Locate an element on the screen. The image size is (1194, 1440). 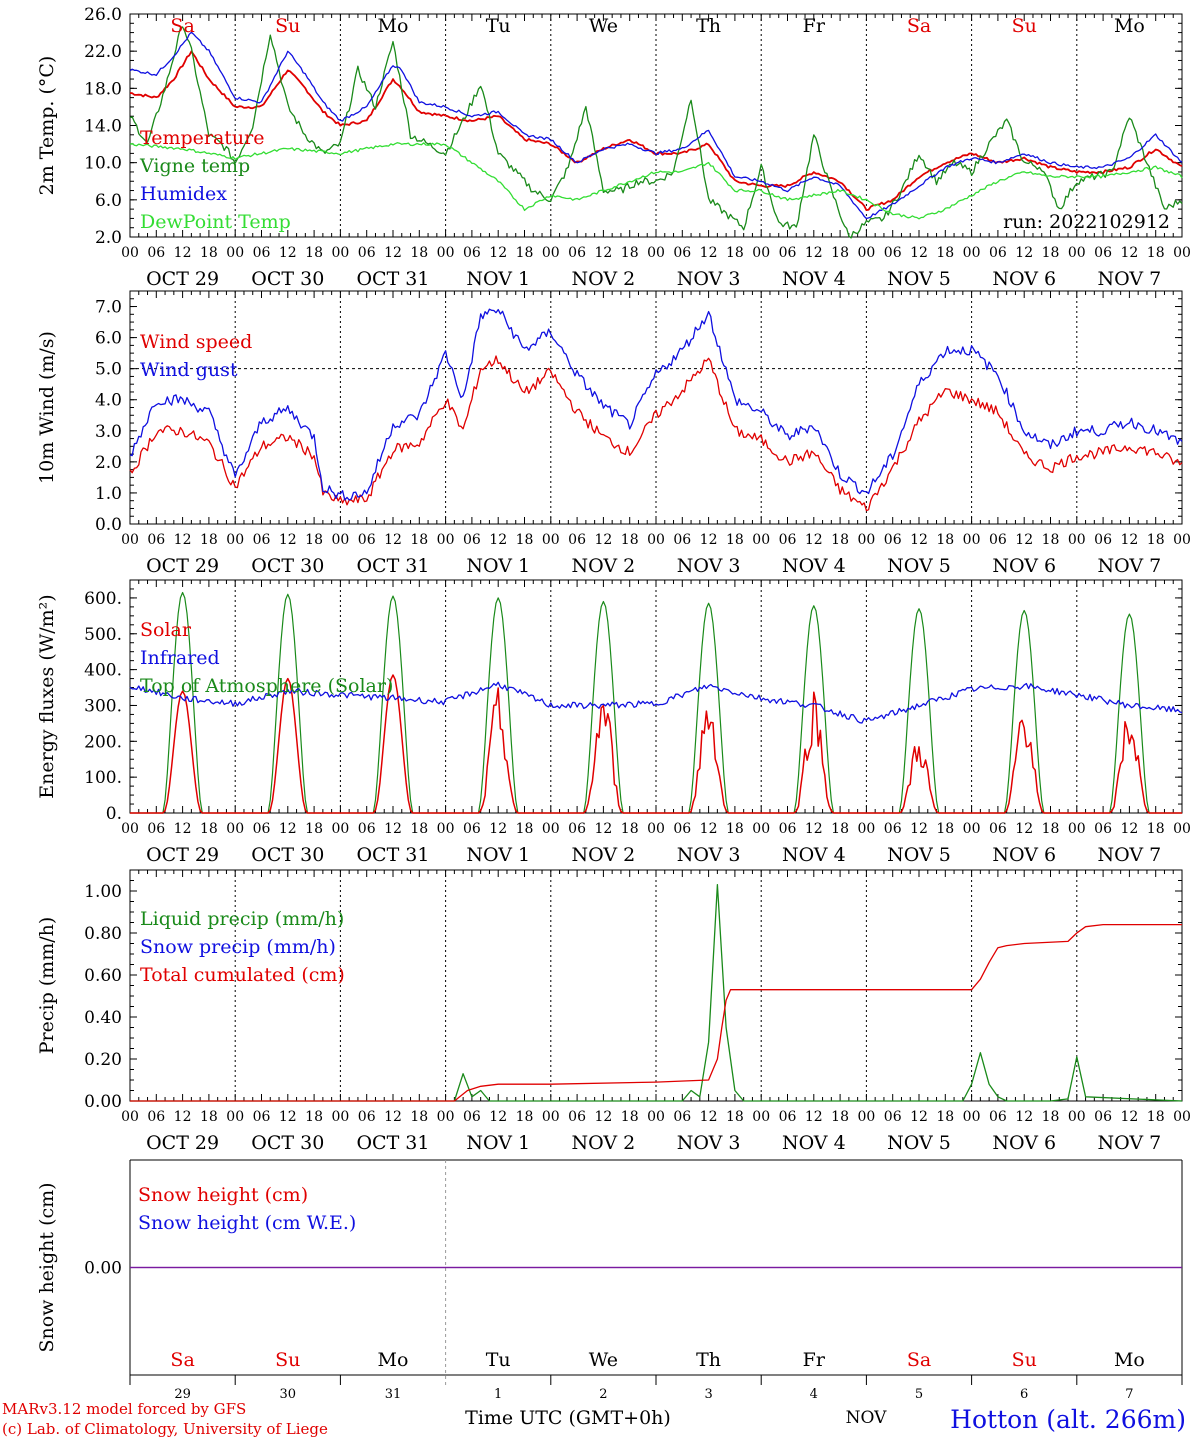
legend-infrared: Infrared is located at coordinates (180, 658).